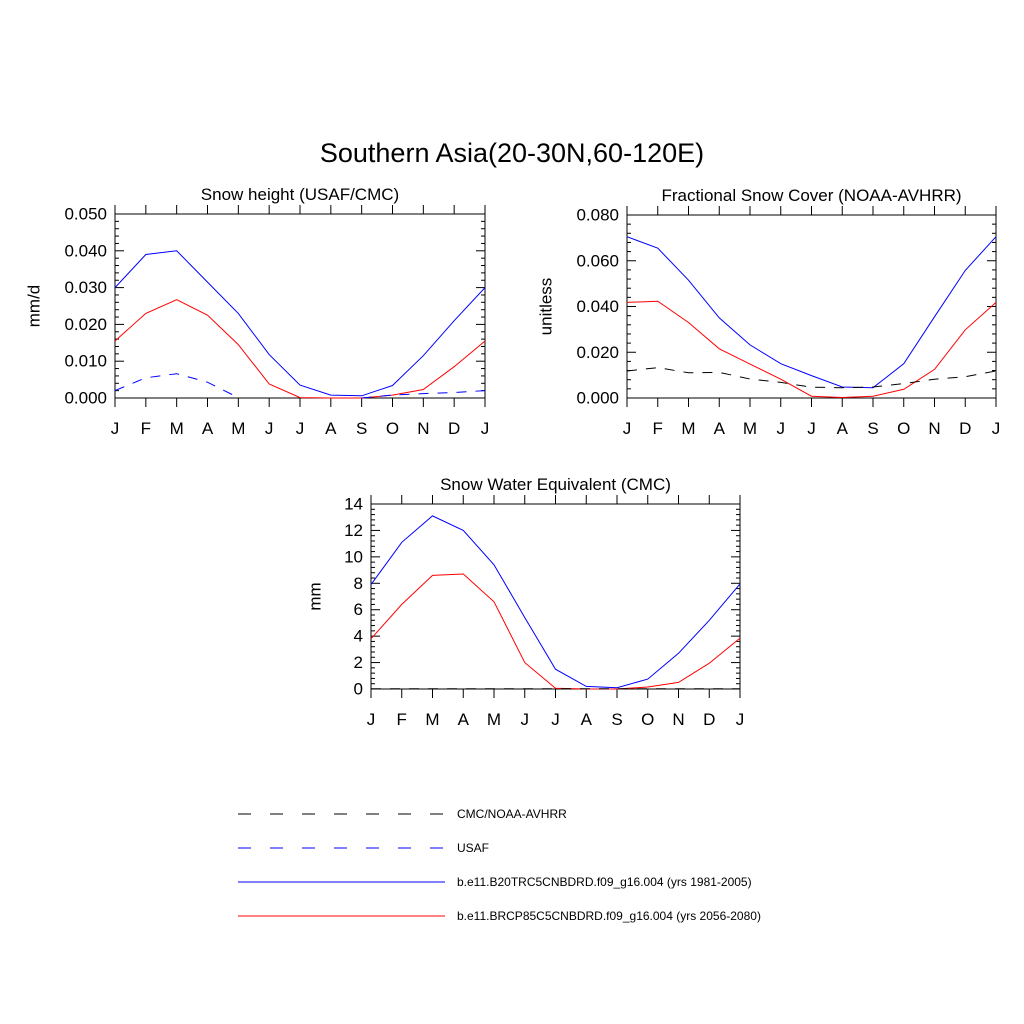 The width and height of the screenshot is (1024, 1024). What do you see at coordinates (300, 194) in the screenshot?
I see `chart-title: Snow height (USAF/CMC)` at bounding box center [300, 194].